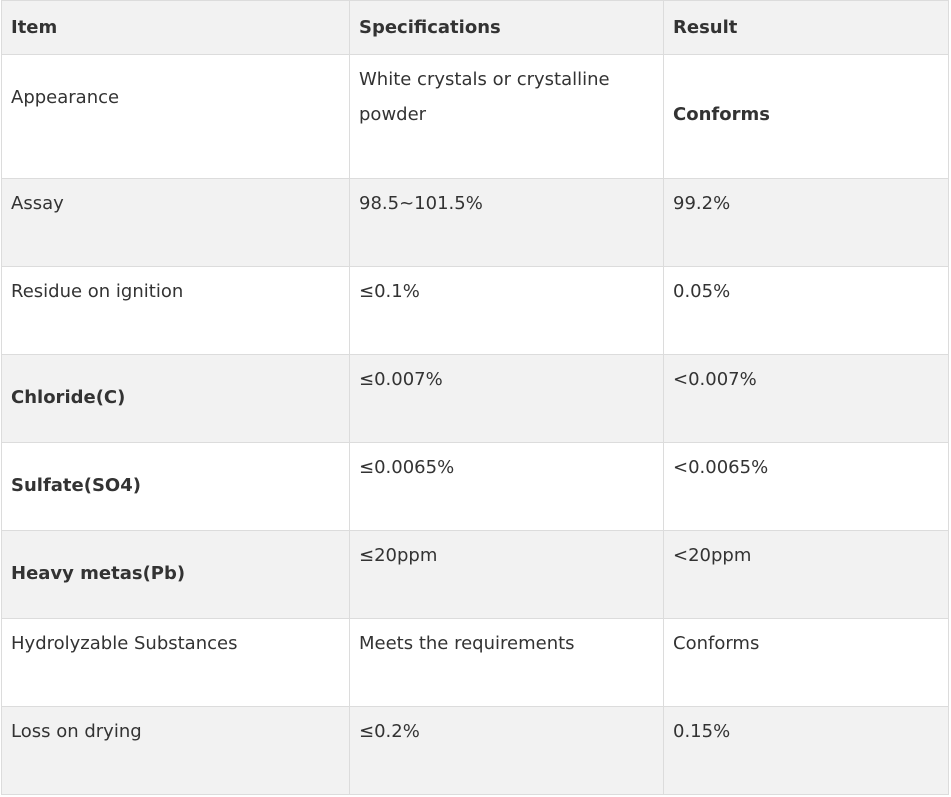 The height and width of the screenshot is (797, 951). I want to click on item-cell: Hydrolyzable Substances, so click(175, 662).